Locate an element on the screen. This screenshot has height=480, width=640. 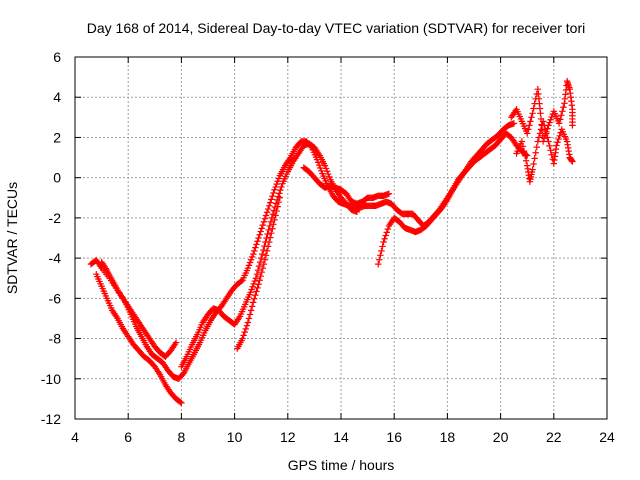
x-tick-label: 8 is located at coordinates (182, 437).